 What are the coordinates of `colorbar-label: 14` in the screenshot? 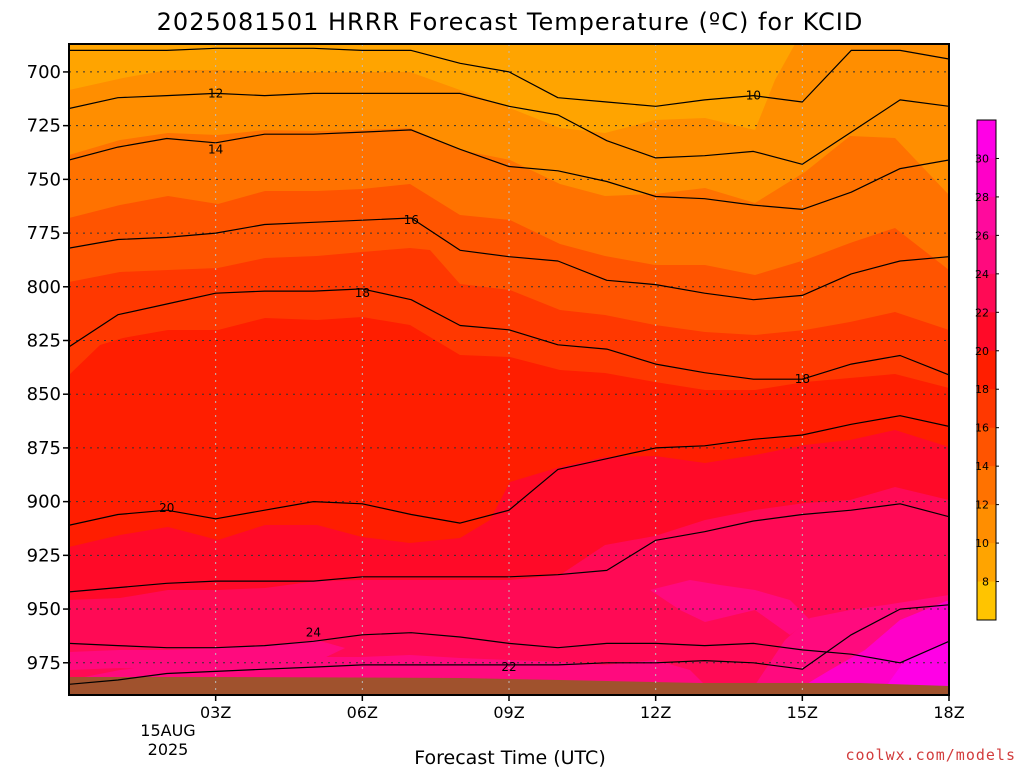 It's located at (982, 466).